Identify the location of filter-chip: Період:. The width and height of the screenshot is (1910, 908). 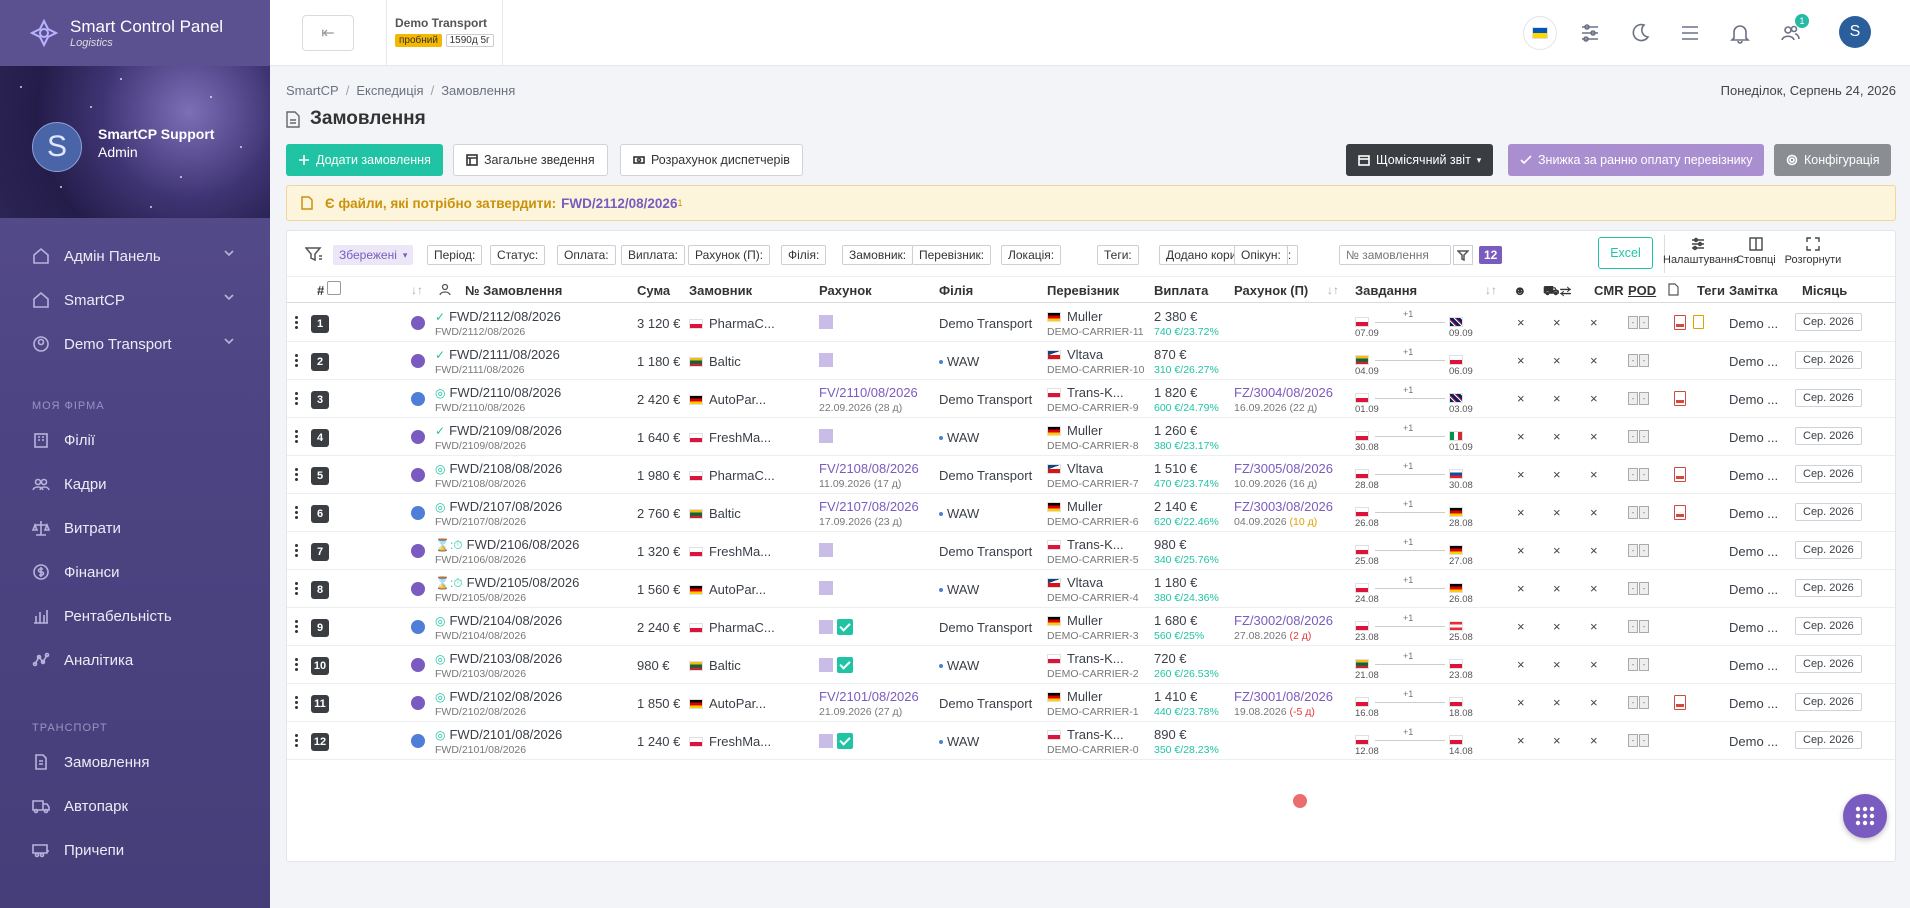
(455, 255).